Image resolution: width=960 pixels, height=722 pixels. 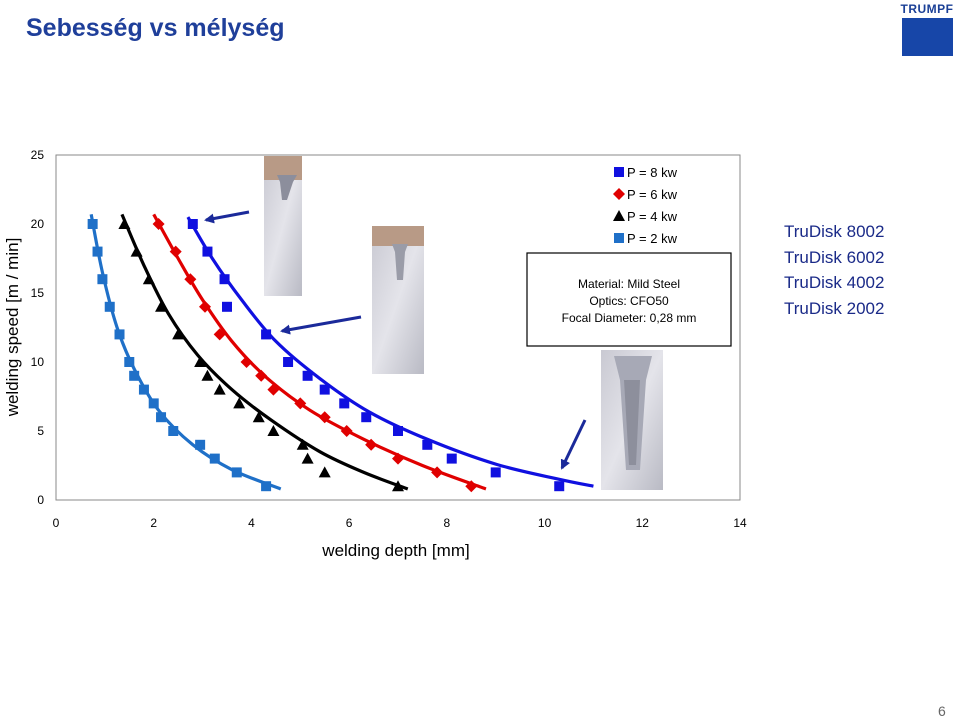 I want to click on legend-entry: P = 6 kw, so click(x=645, y=194).